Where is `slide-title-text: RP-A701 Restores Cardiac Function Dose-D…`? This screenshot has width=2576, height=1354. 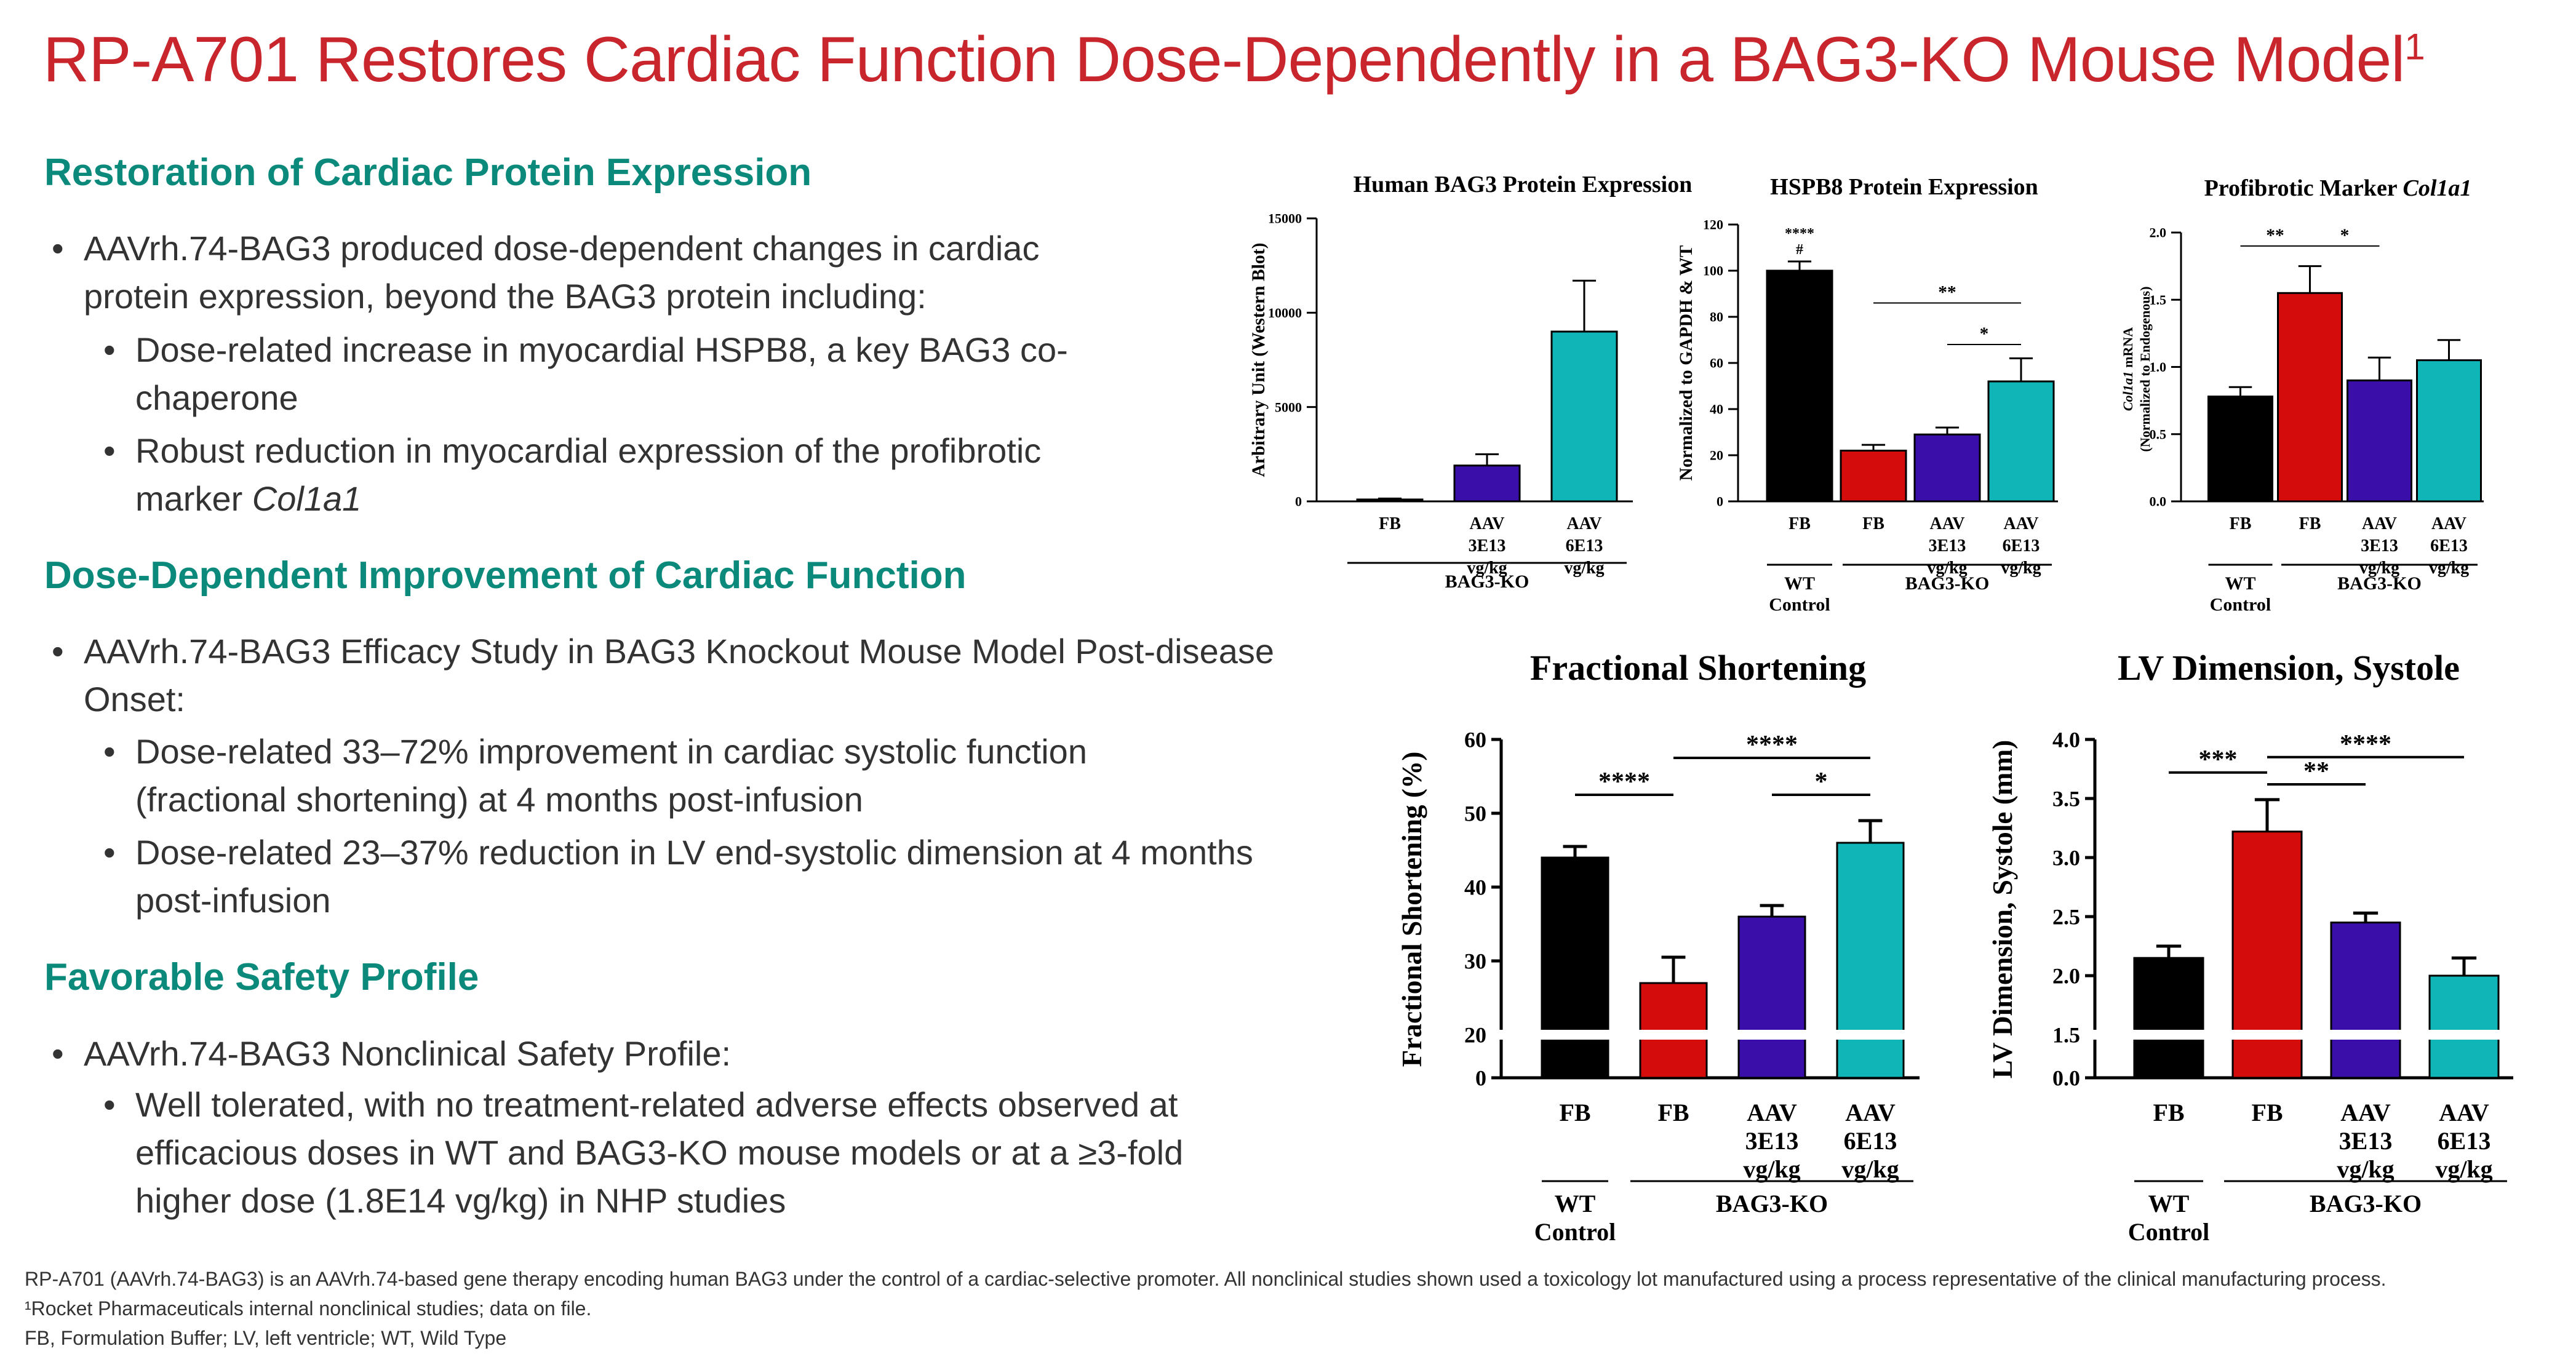 slide-title-text: RP-A701 Restores Cardiac Function Dose-D… is located at coordinates (1224, 59).